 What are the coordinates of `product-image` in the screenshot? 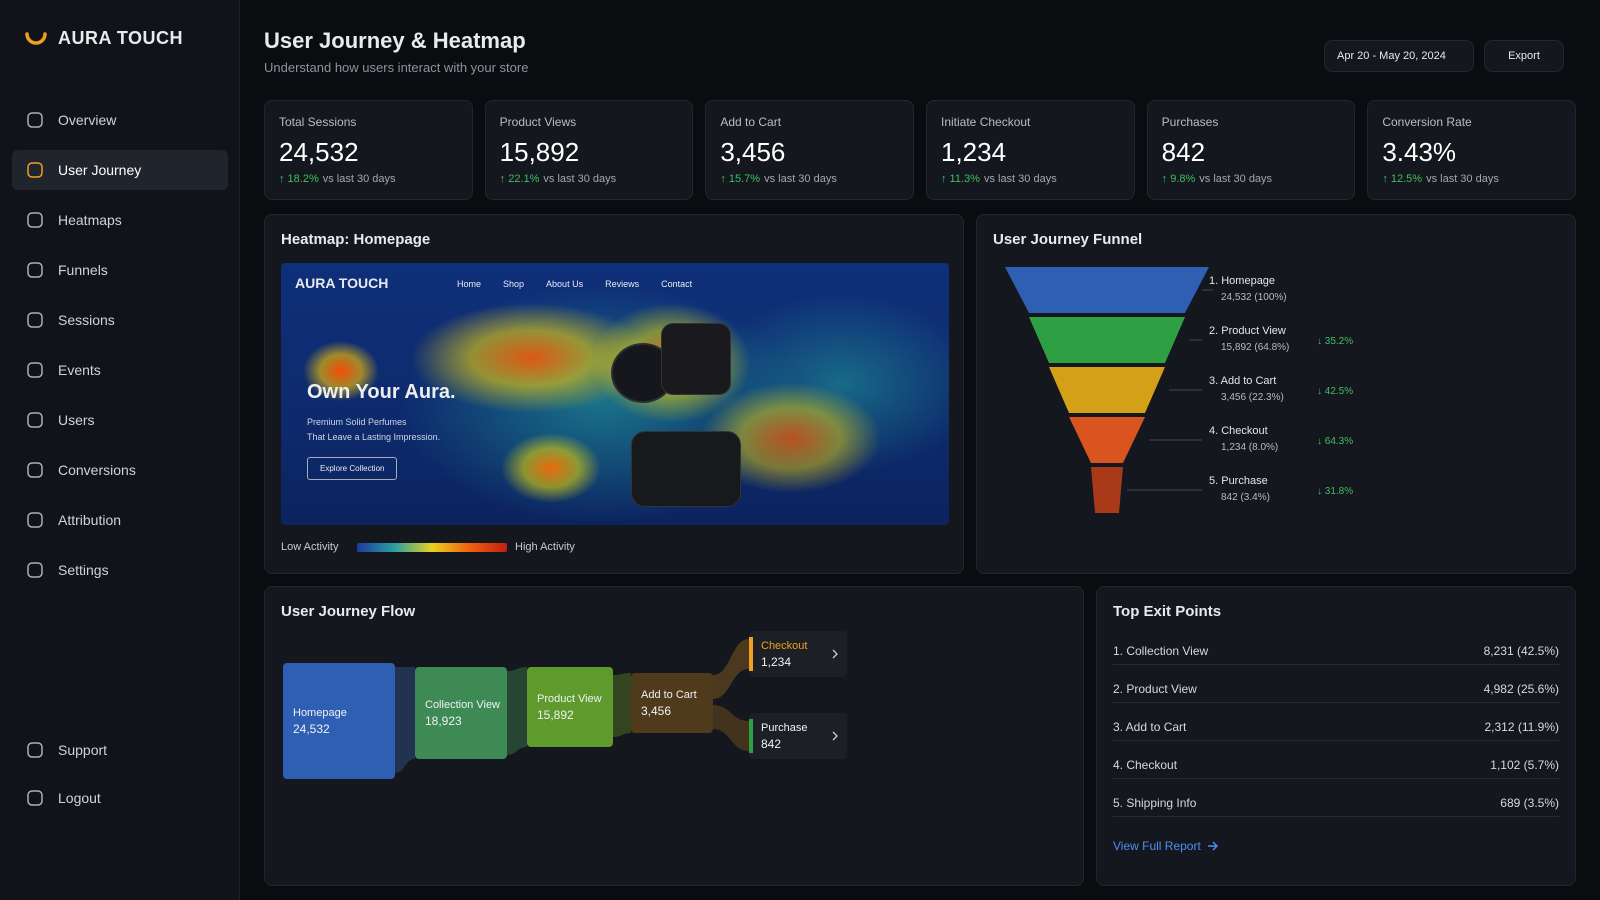 It's located at (686, 469).